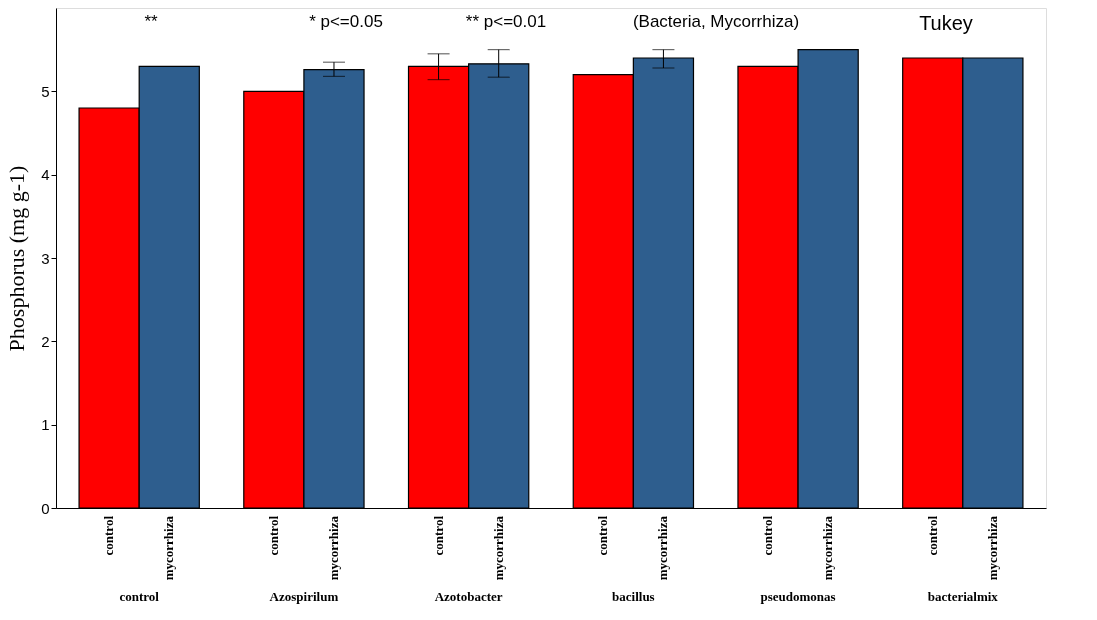  I want to click on annotation: ** p<=0.01, so click(506, 21).